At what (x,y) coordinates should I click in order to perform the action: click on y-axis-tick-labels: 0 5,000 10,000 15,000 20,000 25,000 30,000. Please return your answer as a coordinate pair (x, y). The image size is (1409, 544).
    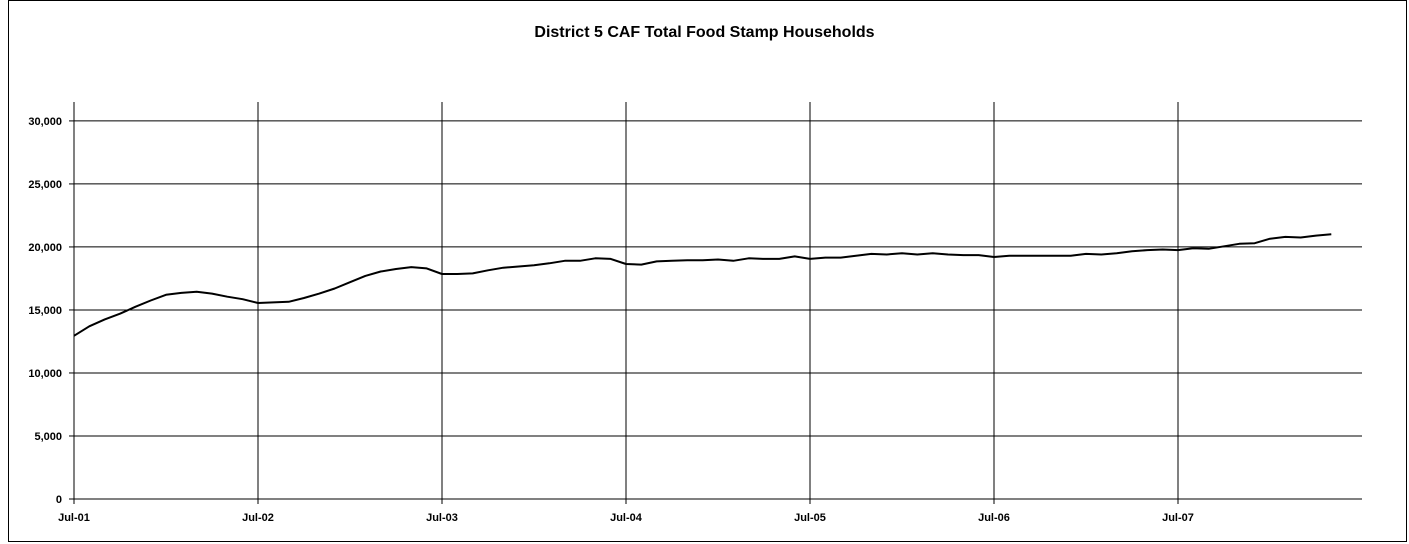
    Looking at the image, I should click on (45, 311).